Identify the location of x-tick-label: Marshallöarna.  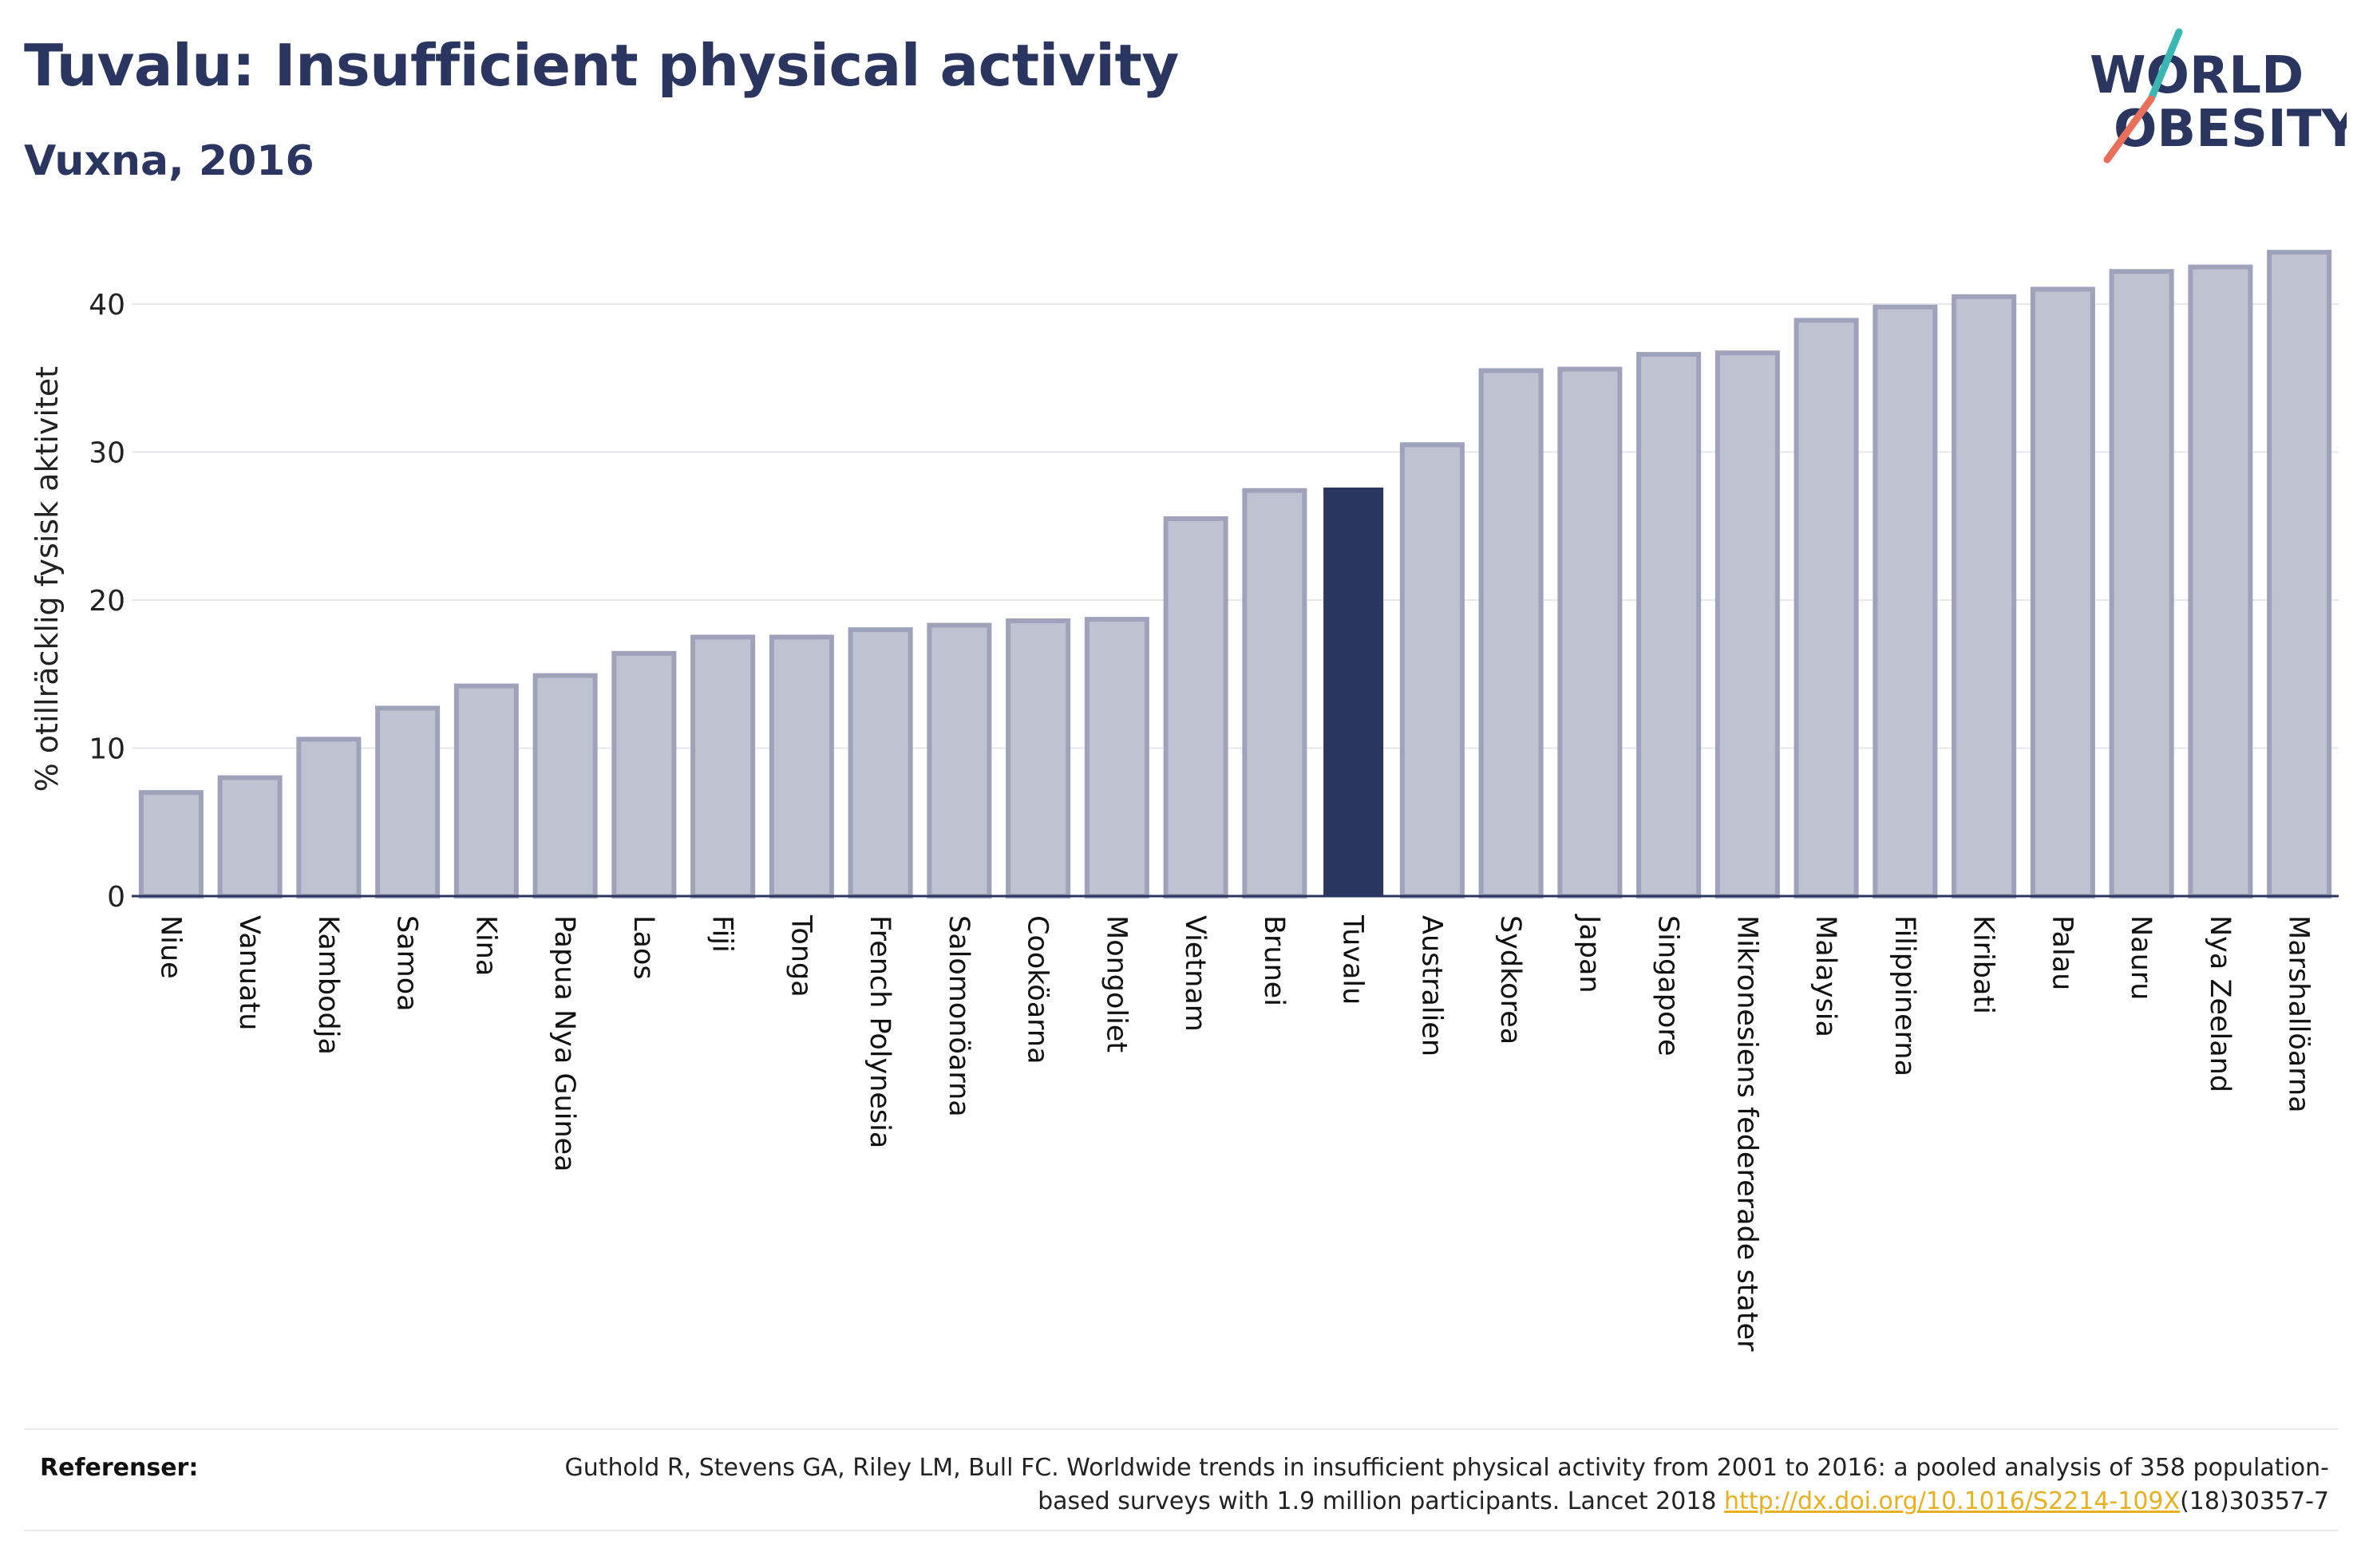
(2299, 1014).